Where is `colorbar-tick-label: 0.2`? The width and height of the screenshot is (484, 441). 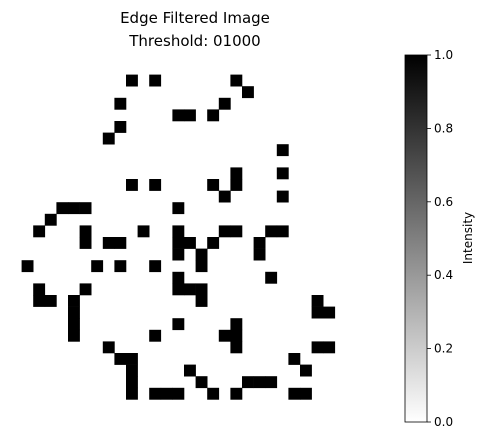
colorbar-tick-label: 0.2 is located at coordinates (443, 349).